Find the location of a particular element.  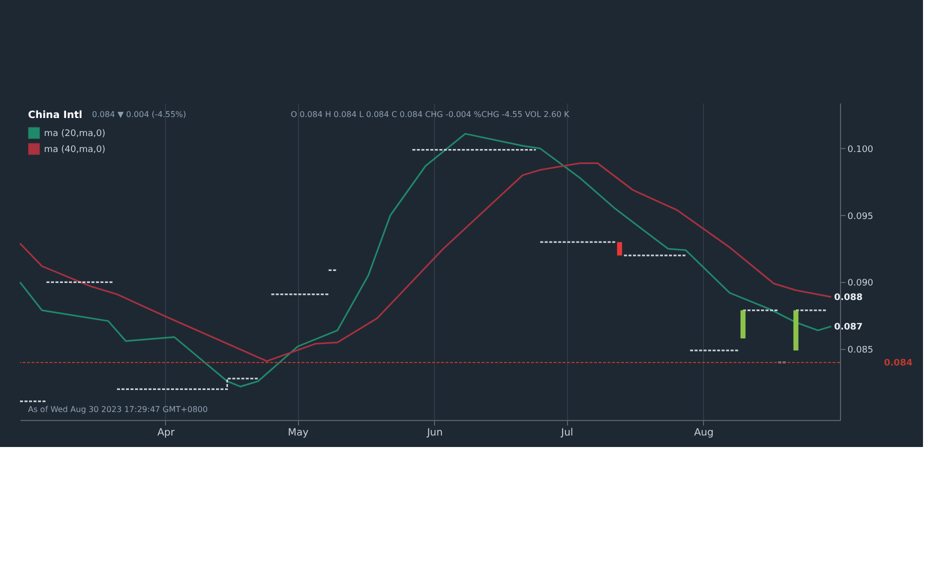

annotation: As of Wed Aug 30 2023 17:29:47 GMT+0800 is located at coordinates (118, 409).